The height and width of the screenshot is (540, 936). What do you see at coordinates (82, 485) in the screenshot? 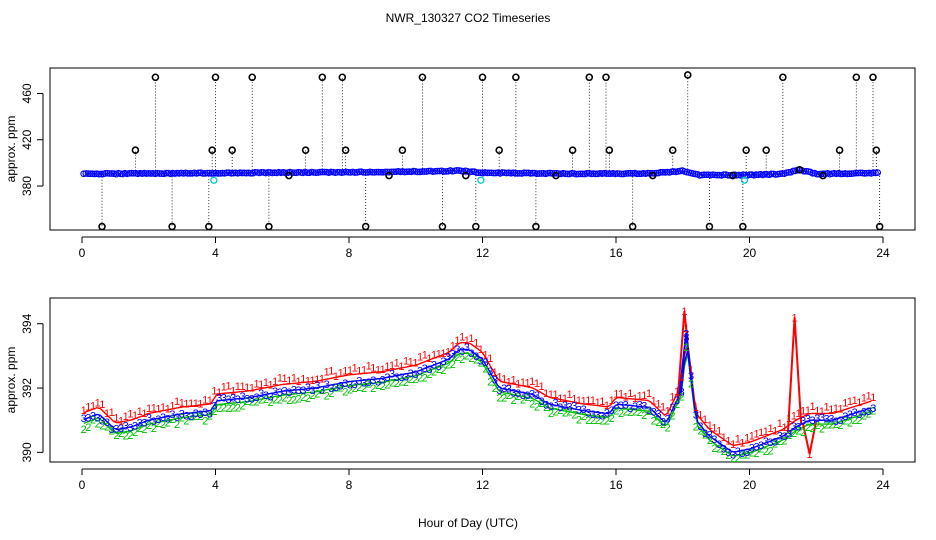
I see `x-tick-label: 0` at bounding box center [82, 485].